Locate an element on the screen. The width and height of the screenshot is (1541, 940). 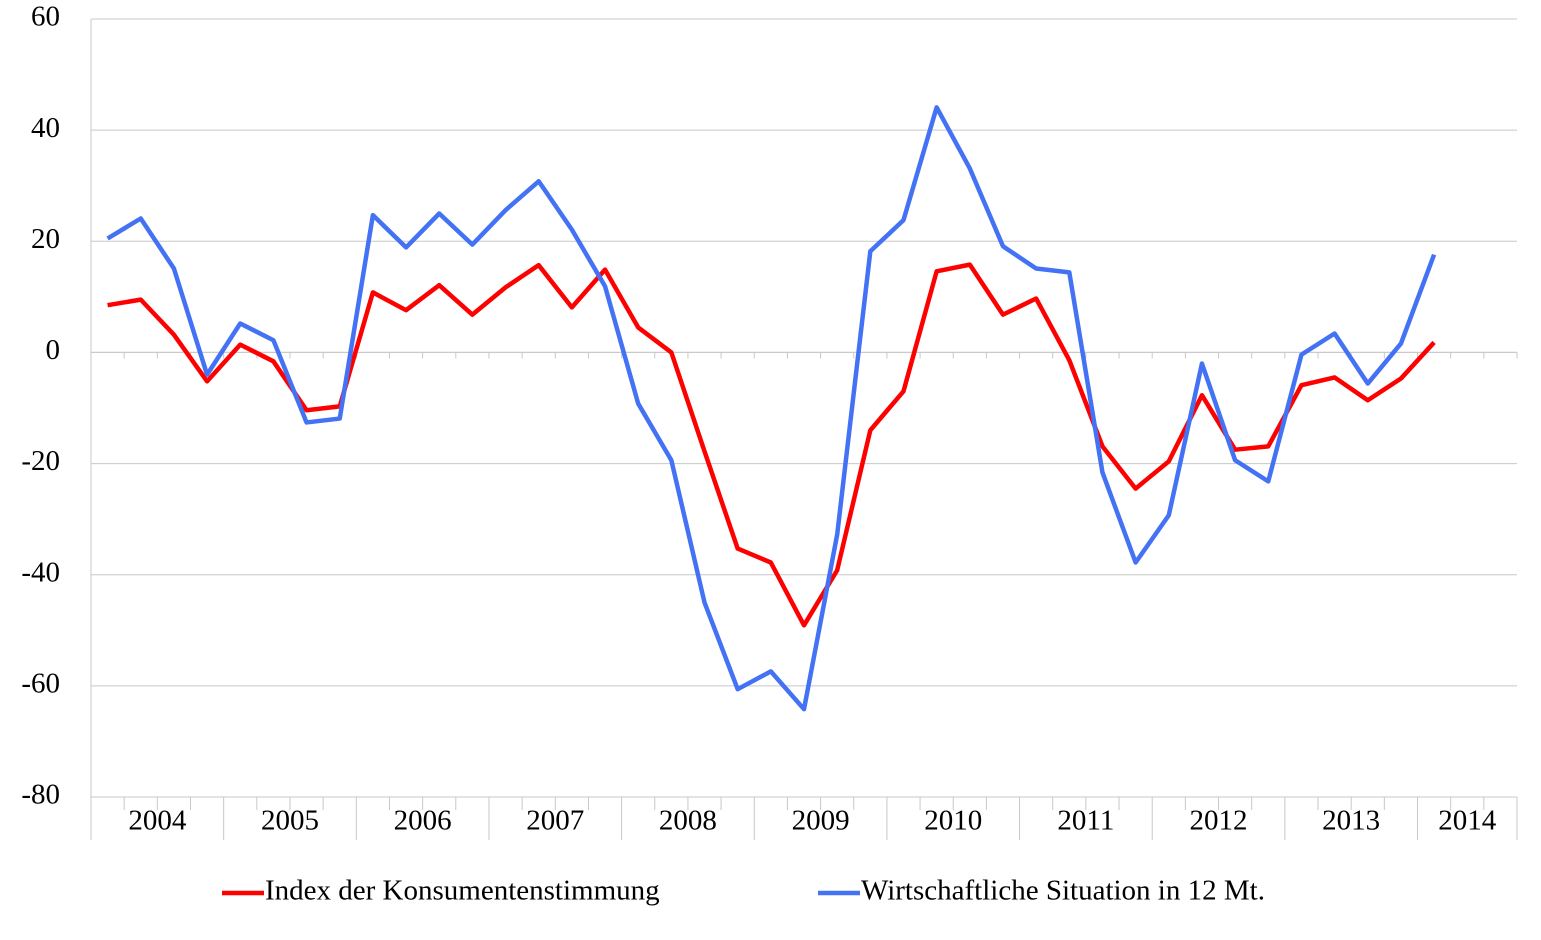
y-tick-label: -20 is located at coordinates (40, 461).